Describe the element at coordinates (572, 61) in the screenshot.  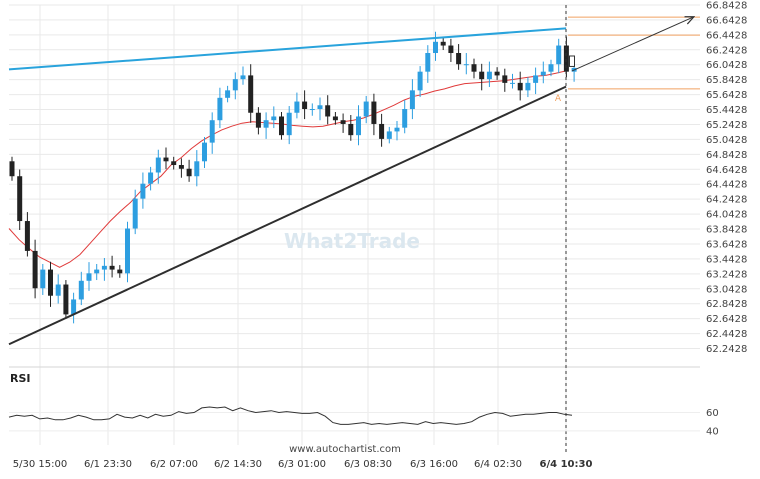
I see `last-candle-box` at that location.